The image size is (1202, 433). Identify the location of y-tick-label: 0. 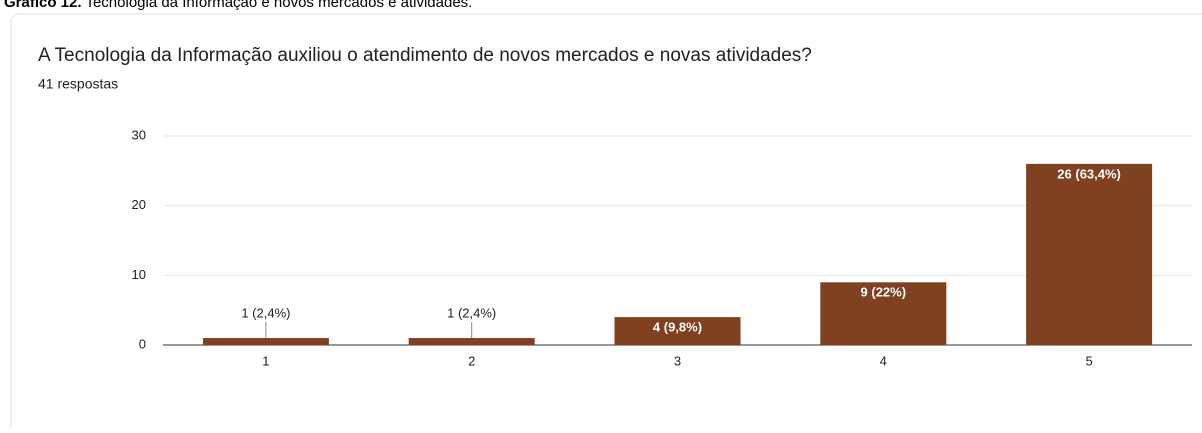
(142, 343).